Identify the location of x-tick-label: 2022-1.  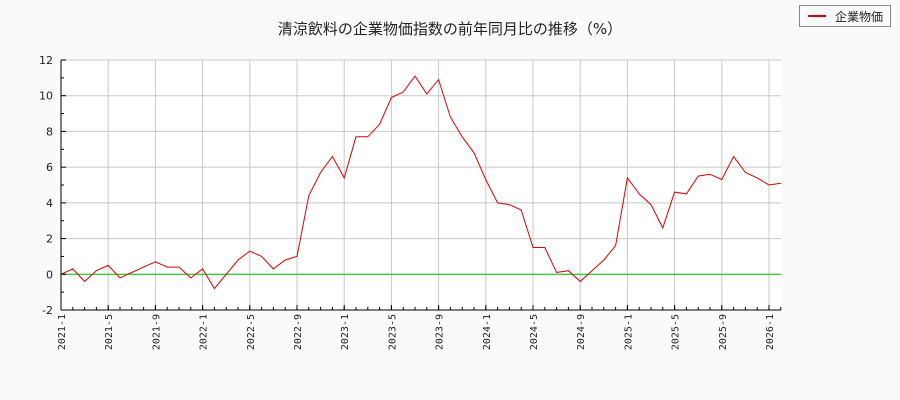
(204, 332).